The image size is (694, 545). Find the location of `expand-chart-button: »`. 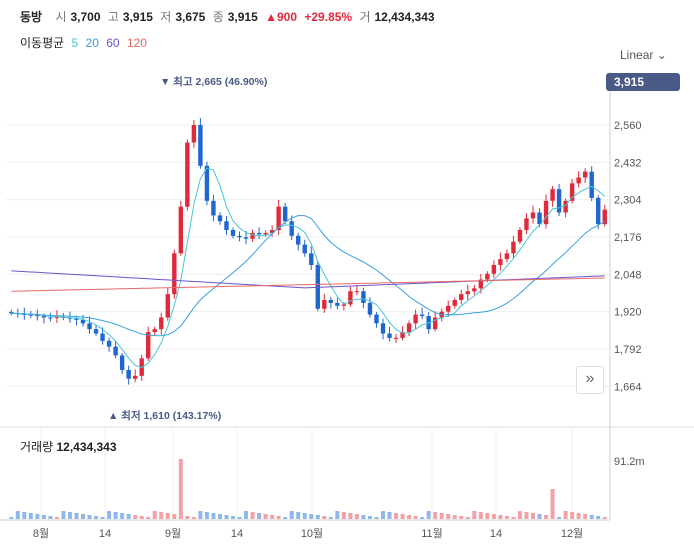

expand-chart-button: » is located at coordinates (590, 380).